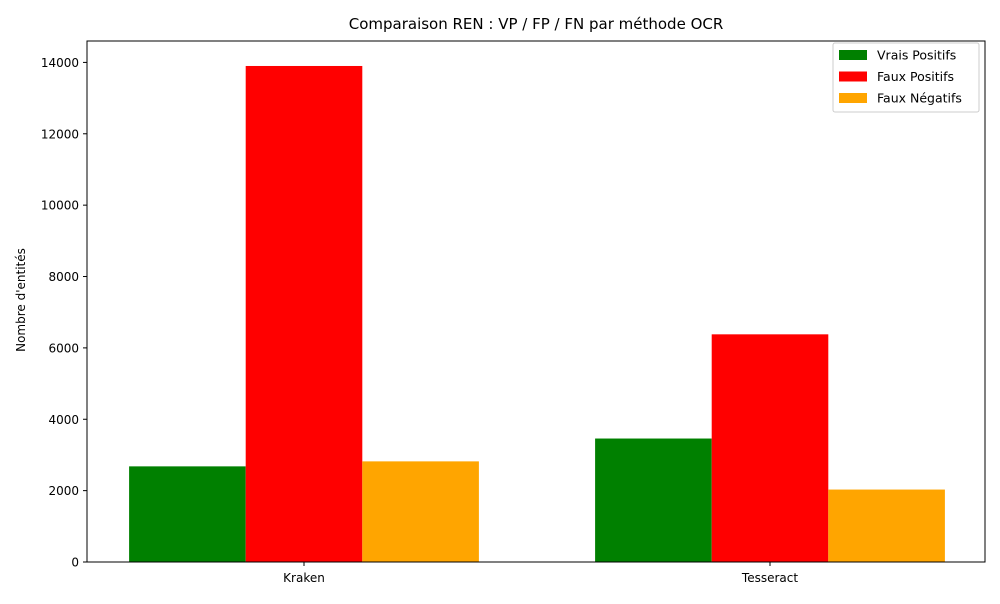  I want to click on legend-box, so click(906, 77).